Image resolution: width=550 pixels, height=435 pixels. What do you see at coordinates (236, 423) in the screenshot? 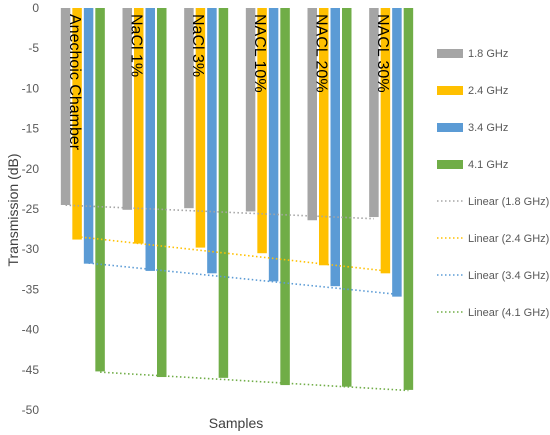
I see `x-axis-title: Samples` at bounding box center [236, 423].